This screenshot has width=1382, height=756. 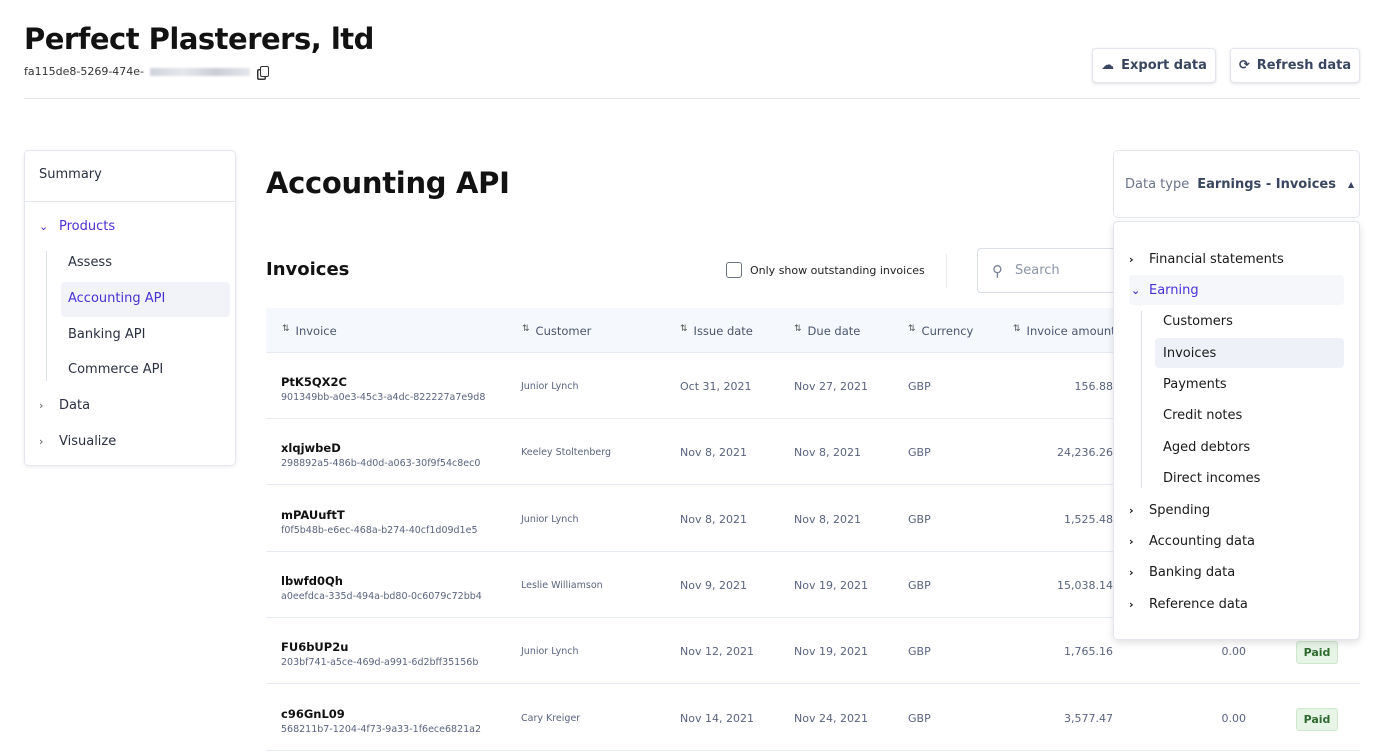 What do you see at coordinates (1192, 541) in the screenshot?
I see `menu-item-accounting-data: › Accounting data` at bounding box center [1192, 541].